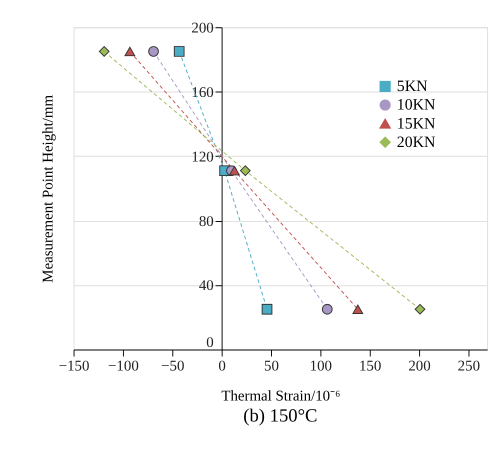 The height and width of the screenshot is (458, 489). What do you see at coordinates (416, 105) in the screenshot?
I see `legend-label: 10KN` at bounding box center [416, 105].